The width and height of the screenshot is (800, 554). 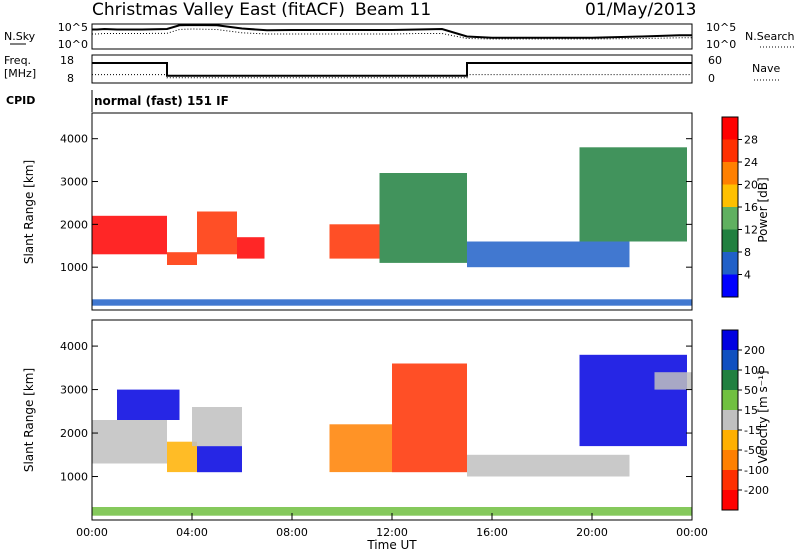 What do you see at coordinates (74, 433) in the screenshot?
I see `velocity-ytick-label: 2000` at bounding box center [74, 433].